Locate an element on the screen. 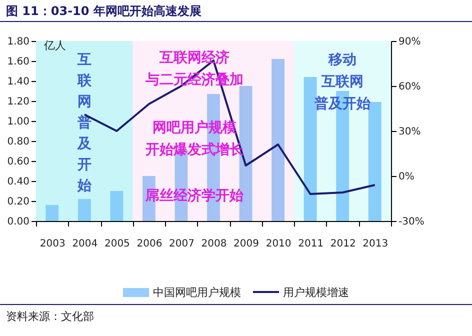 The height and width of the screenshot is (336, 472). y-tick-label: 0.80 is located at coordinates (18, 142).